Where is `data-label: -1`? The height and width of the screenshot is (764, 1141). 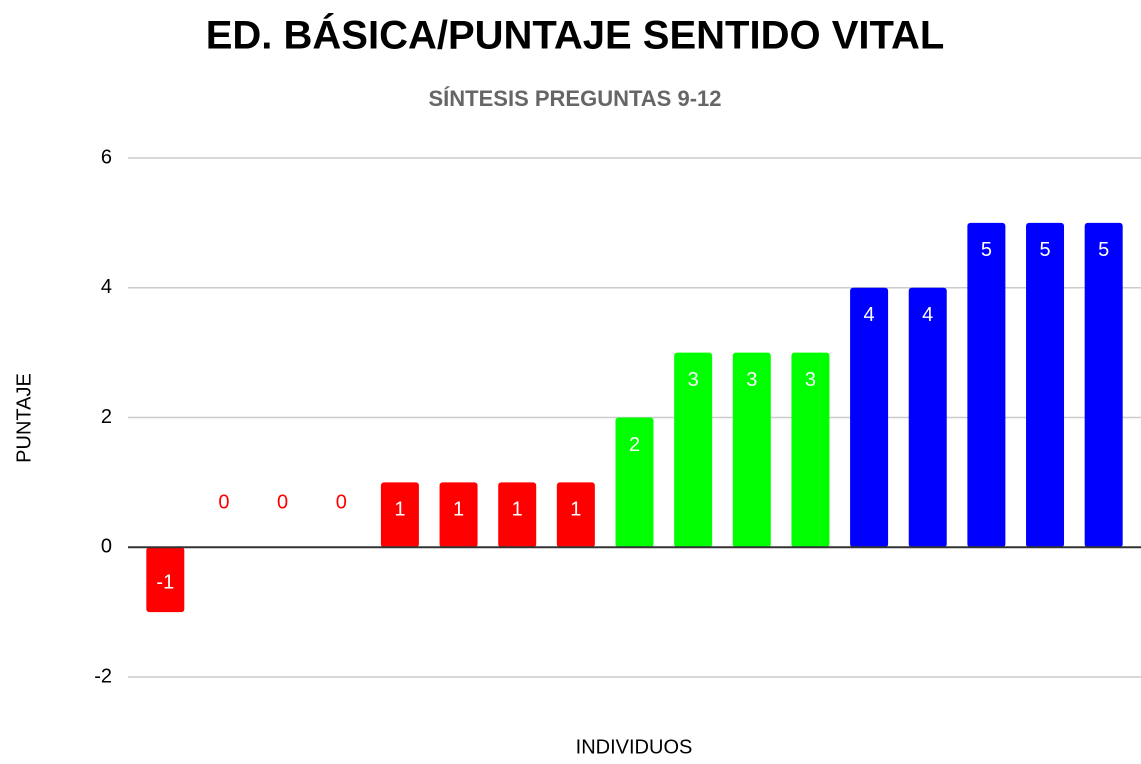
data-label: -1 is located at coordinates (165, 583).